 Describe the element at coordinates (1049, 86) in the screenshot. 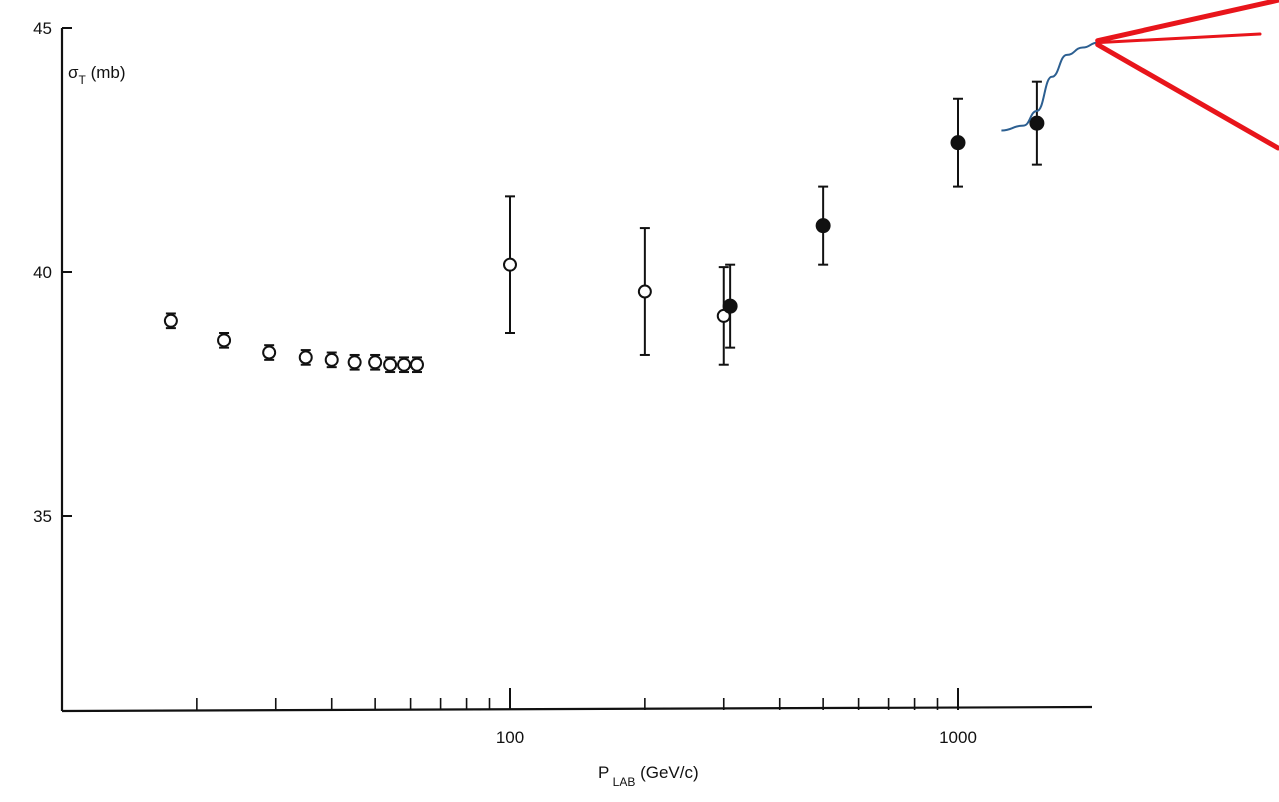

I see `extrapolation-curve` at that location.